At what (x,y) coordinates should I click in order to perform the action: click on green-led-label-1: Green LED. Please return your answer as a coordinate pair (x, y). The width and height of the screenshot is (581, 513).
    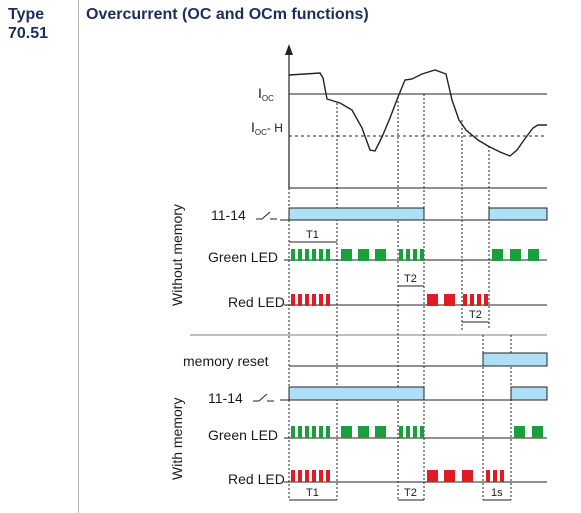
    Looking at the image, I should click on (243, 257).